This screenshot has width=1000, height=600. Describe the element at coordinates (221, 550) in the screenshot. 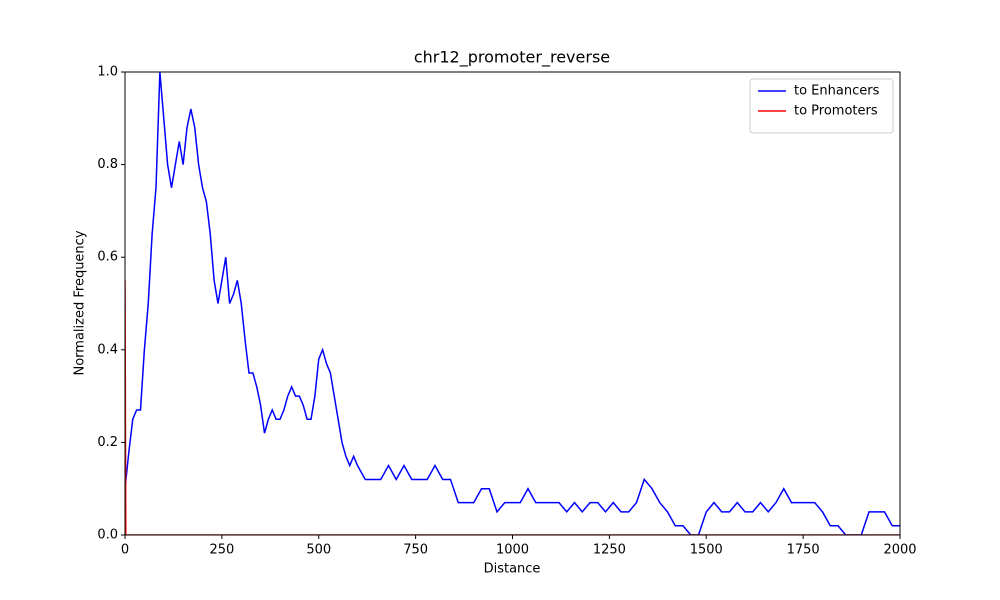

I see `x-tick-label: 250` at that location.